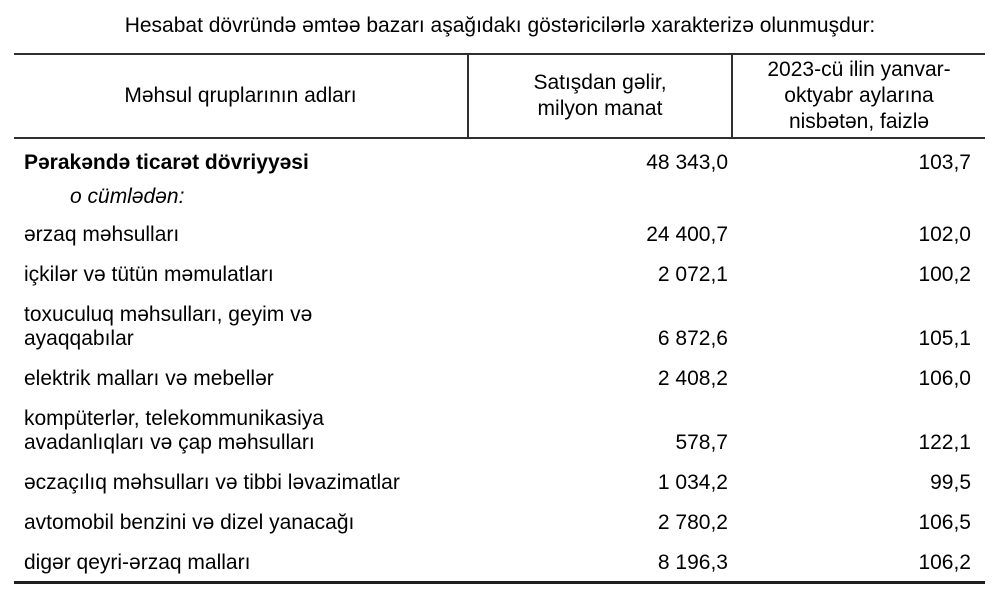 The image size is (1000, 602). Describe the element at coordinates (137, 562) in the screenshot. I see `product-name-cell: digər qeyri-ərzaq malları` at that location.